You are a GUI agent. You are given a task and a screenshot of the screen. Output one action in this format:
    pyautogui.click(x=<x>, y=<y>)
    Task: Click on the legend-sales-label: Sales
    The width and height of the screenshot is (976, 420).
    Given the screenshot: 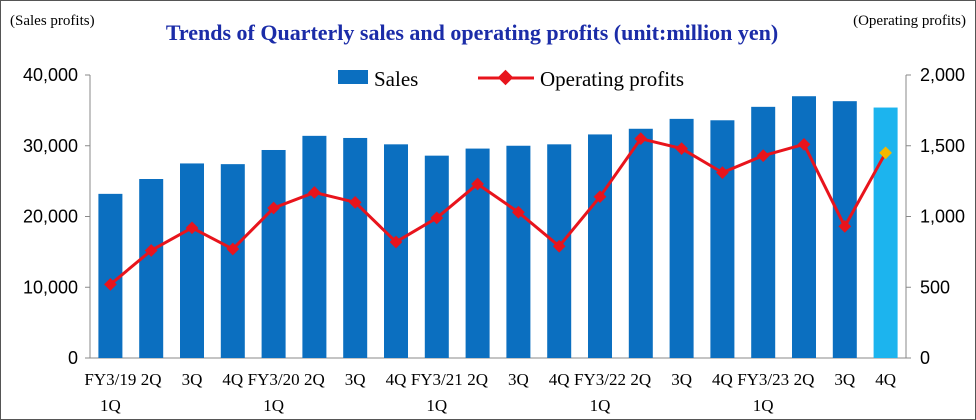 What is the action you would take?
    pyautogui.click(x=396, y=79)
    